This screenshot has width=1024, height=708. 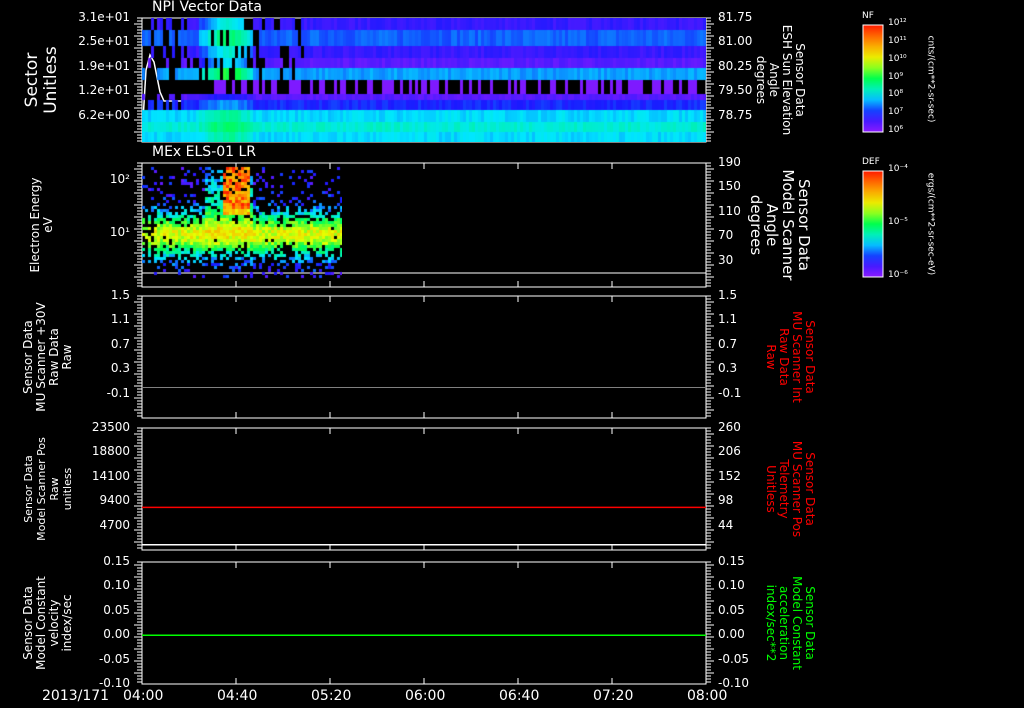 I want to click on colorbar-label: NF, so click(x=868, y=16).